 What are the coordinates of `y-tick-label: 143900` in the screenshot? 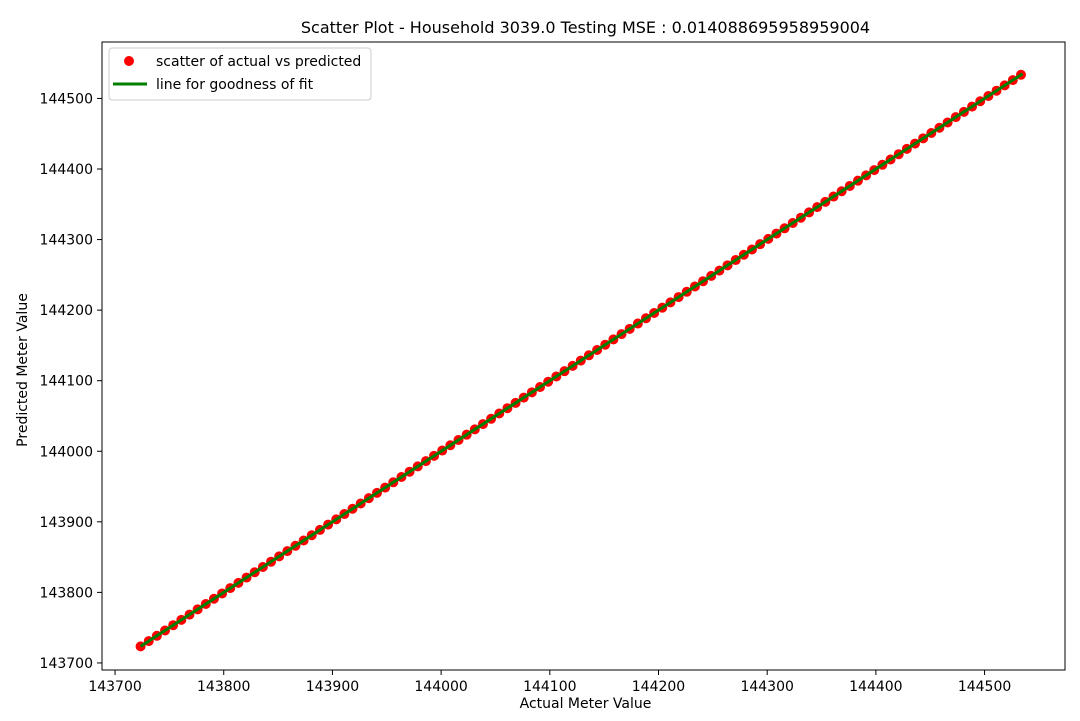 It's located at (66, 523).